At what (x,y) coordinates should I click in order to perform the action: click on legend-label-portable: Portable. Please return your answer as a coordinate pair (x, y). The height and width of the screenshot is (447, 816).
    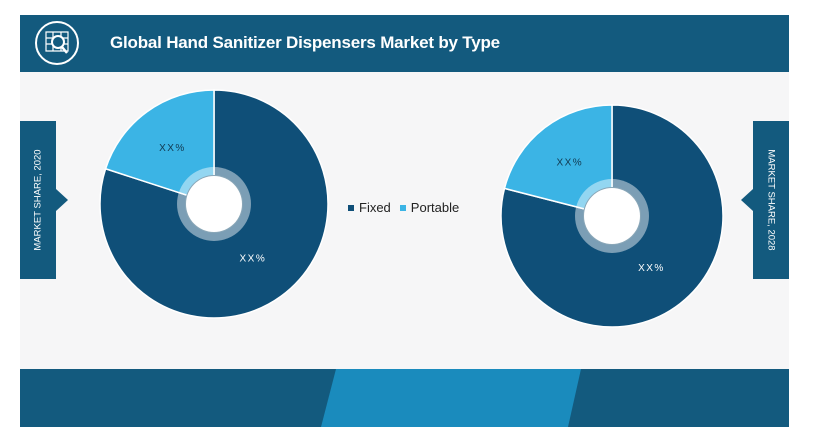
    Looking at the image, I should click on (435, 207).